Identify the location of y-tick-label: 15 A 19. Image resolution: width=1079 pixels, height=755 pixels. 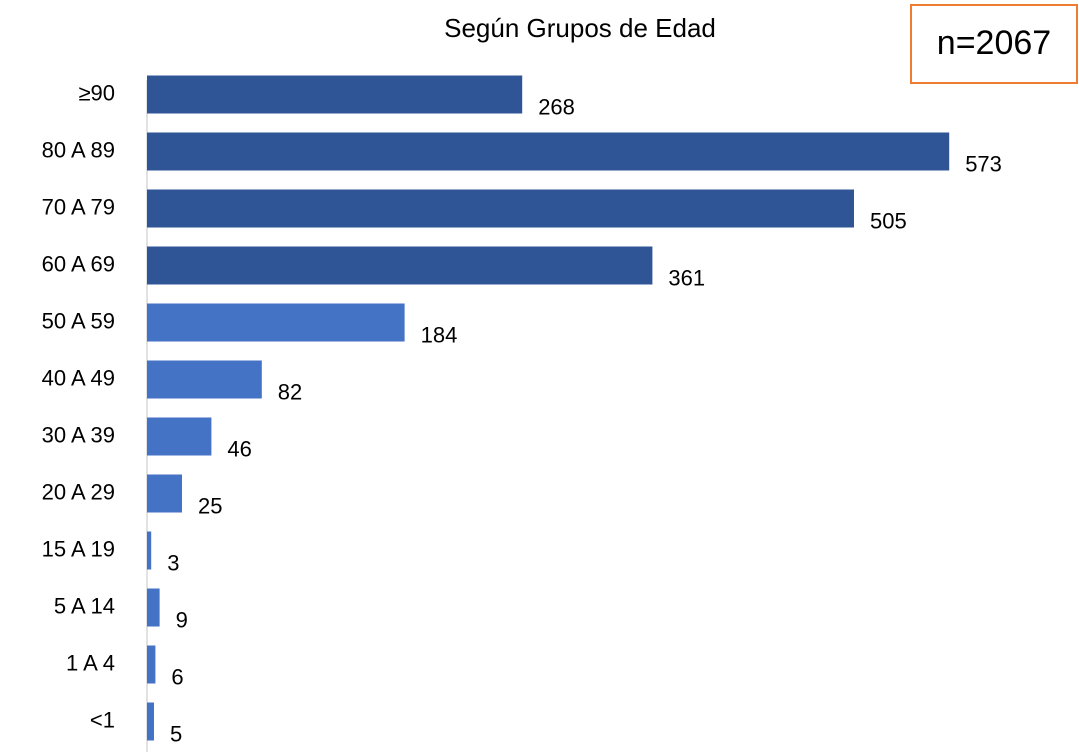
(78, 548).